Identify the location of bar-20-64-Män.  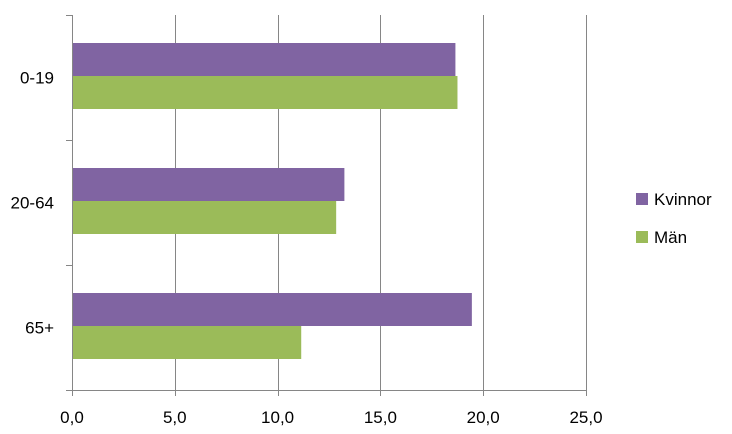
(205, 217).